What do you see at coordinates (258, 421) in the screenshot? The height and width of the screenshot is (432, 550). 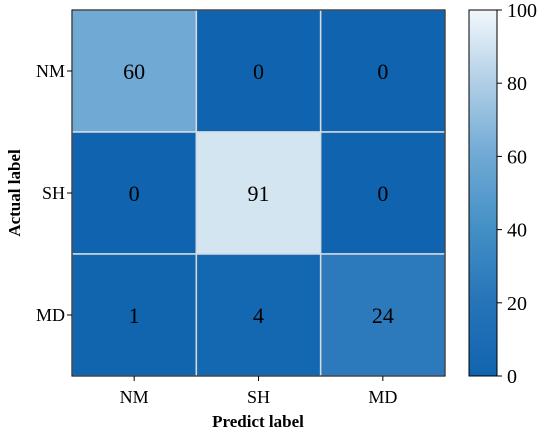 I see `x-axis-title: Predict label` at bounding box center [258, 421].